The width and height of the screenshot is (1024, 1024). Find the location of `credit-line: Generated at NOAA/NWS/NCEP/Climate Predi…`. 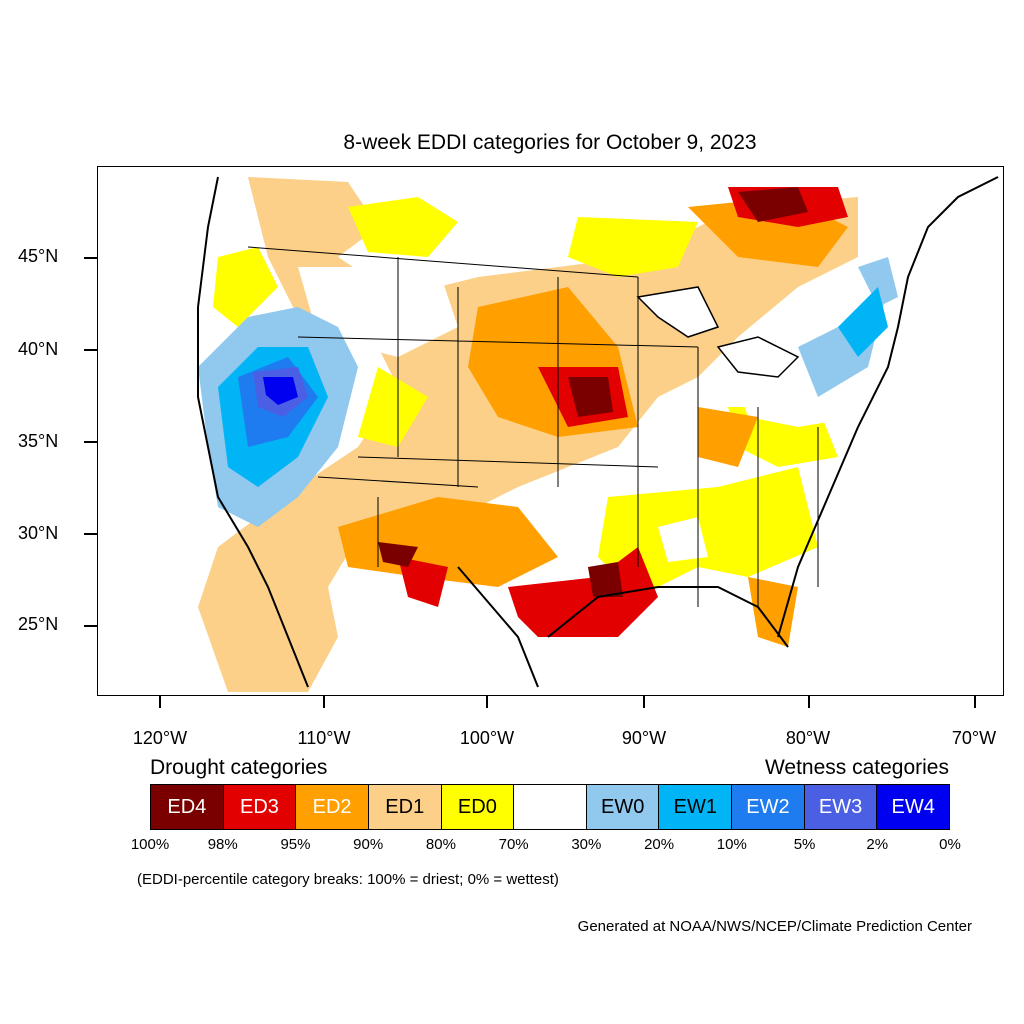

credit-line: Generated at NOAA/NWS/NCEP/Climate Predi… is located at coordinates (774, 926).